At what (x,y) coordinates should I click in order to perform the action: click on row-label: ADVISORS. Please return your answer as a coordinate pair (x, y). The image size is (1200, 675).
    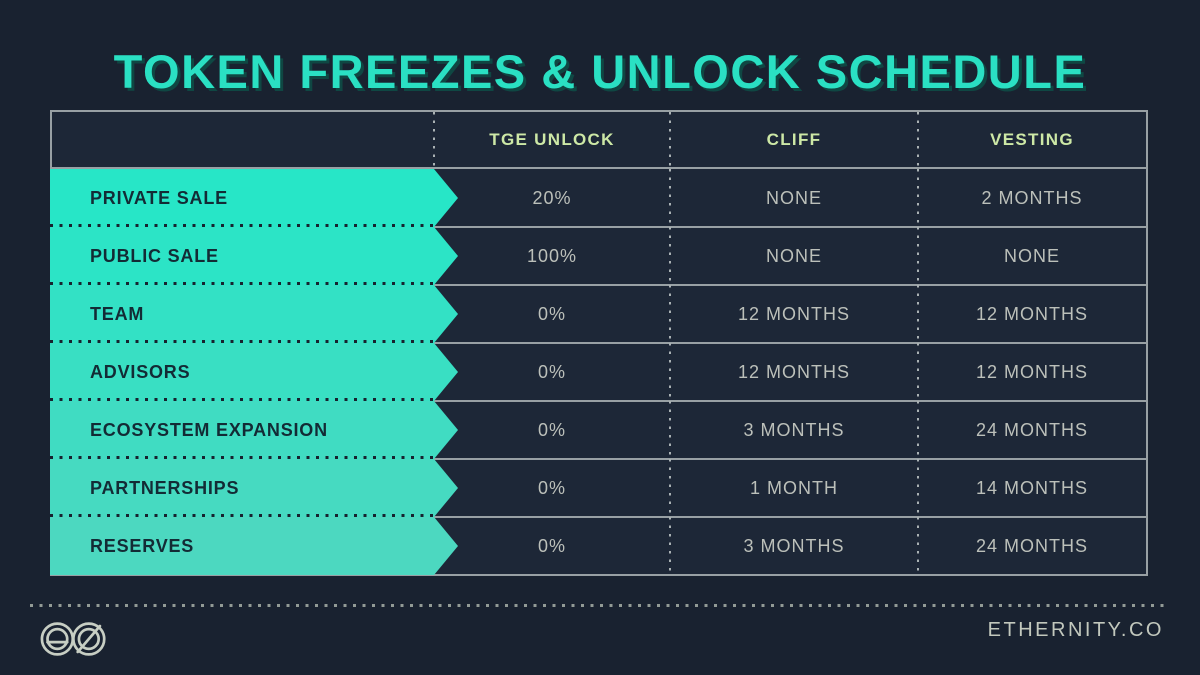
    Looking at the image, I should click on (140, 371).